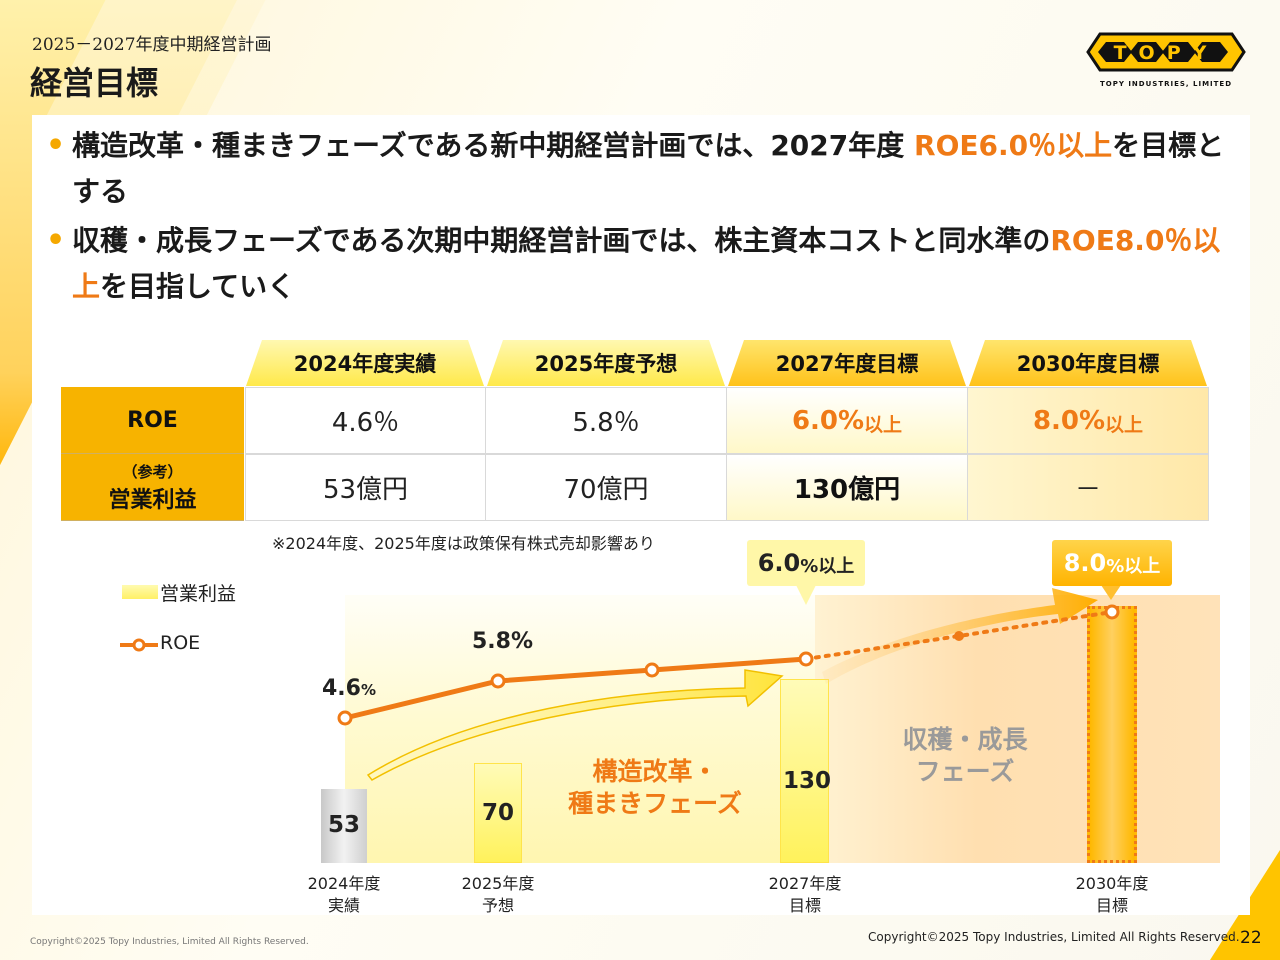 The image size is (1280, 960). I want to click on callout-2027: 6.0 %以上, so click(806, 563).